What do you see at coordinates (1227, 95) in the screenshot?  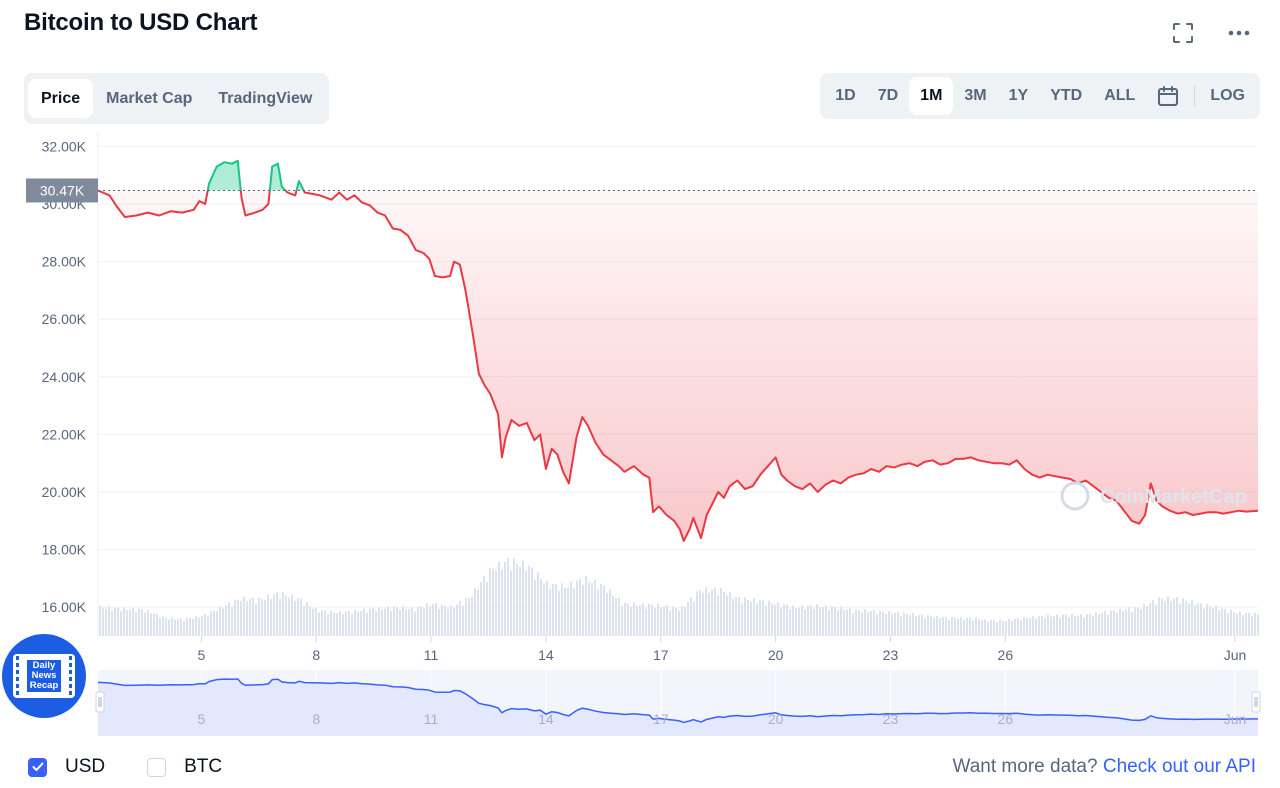 I see `log-scale-toggle: LOG` at bounding box center [1227, 95].